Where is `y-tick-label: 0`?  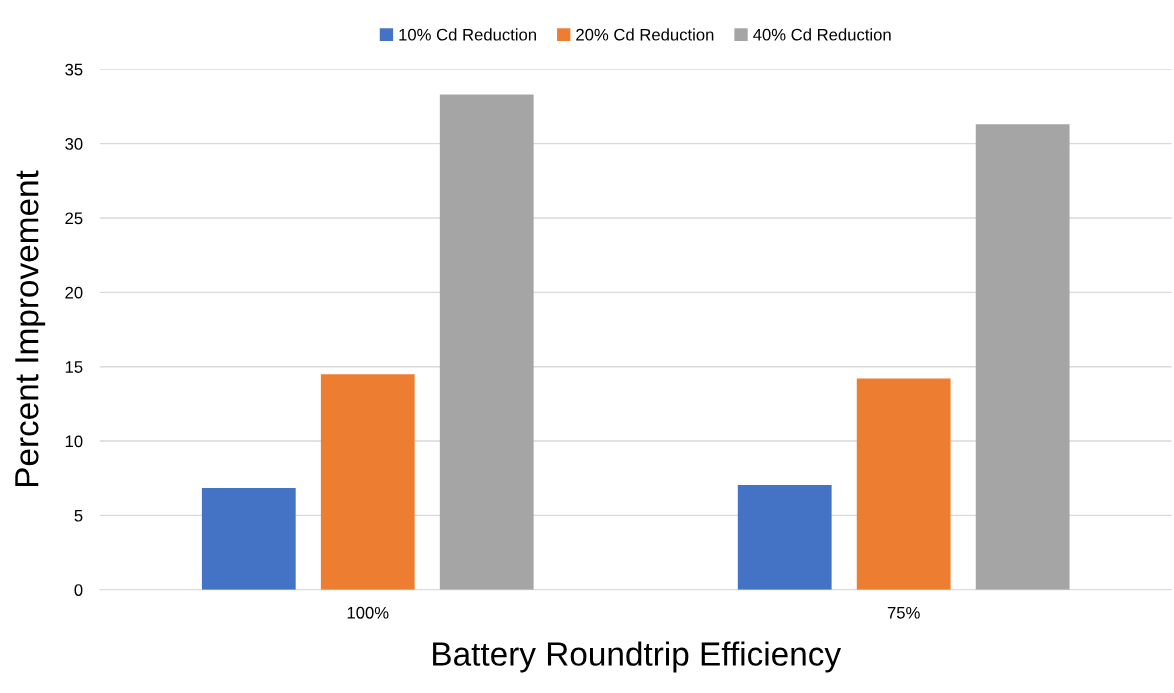
y-tick-label: 0 is located at coordinates (78, 590).